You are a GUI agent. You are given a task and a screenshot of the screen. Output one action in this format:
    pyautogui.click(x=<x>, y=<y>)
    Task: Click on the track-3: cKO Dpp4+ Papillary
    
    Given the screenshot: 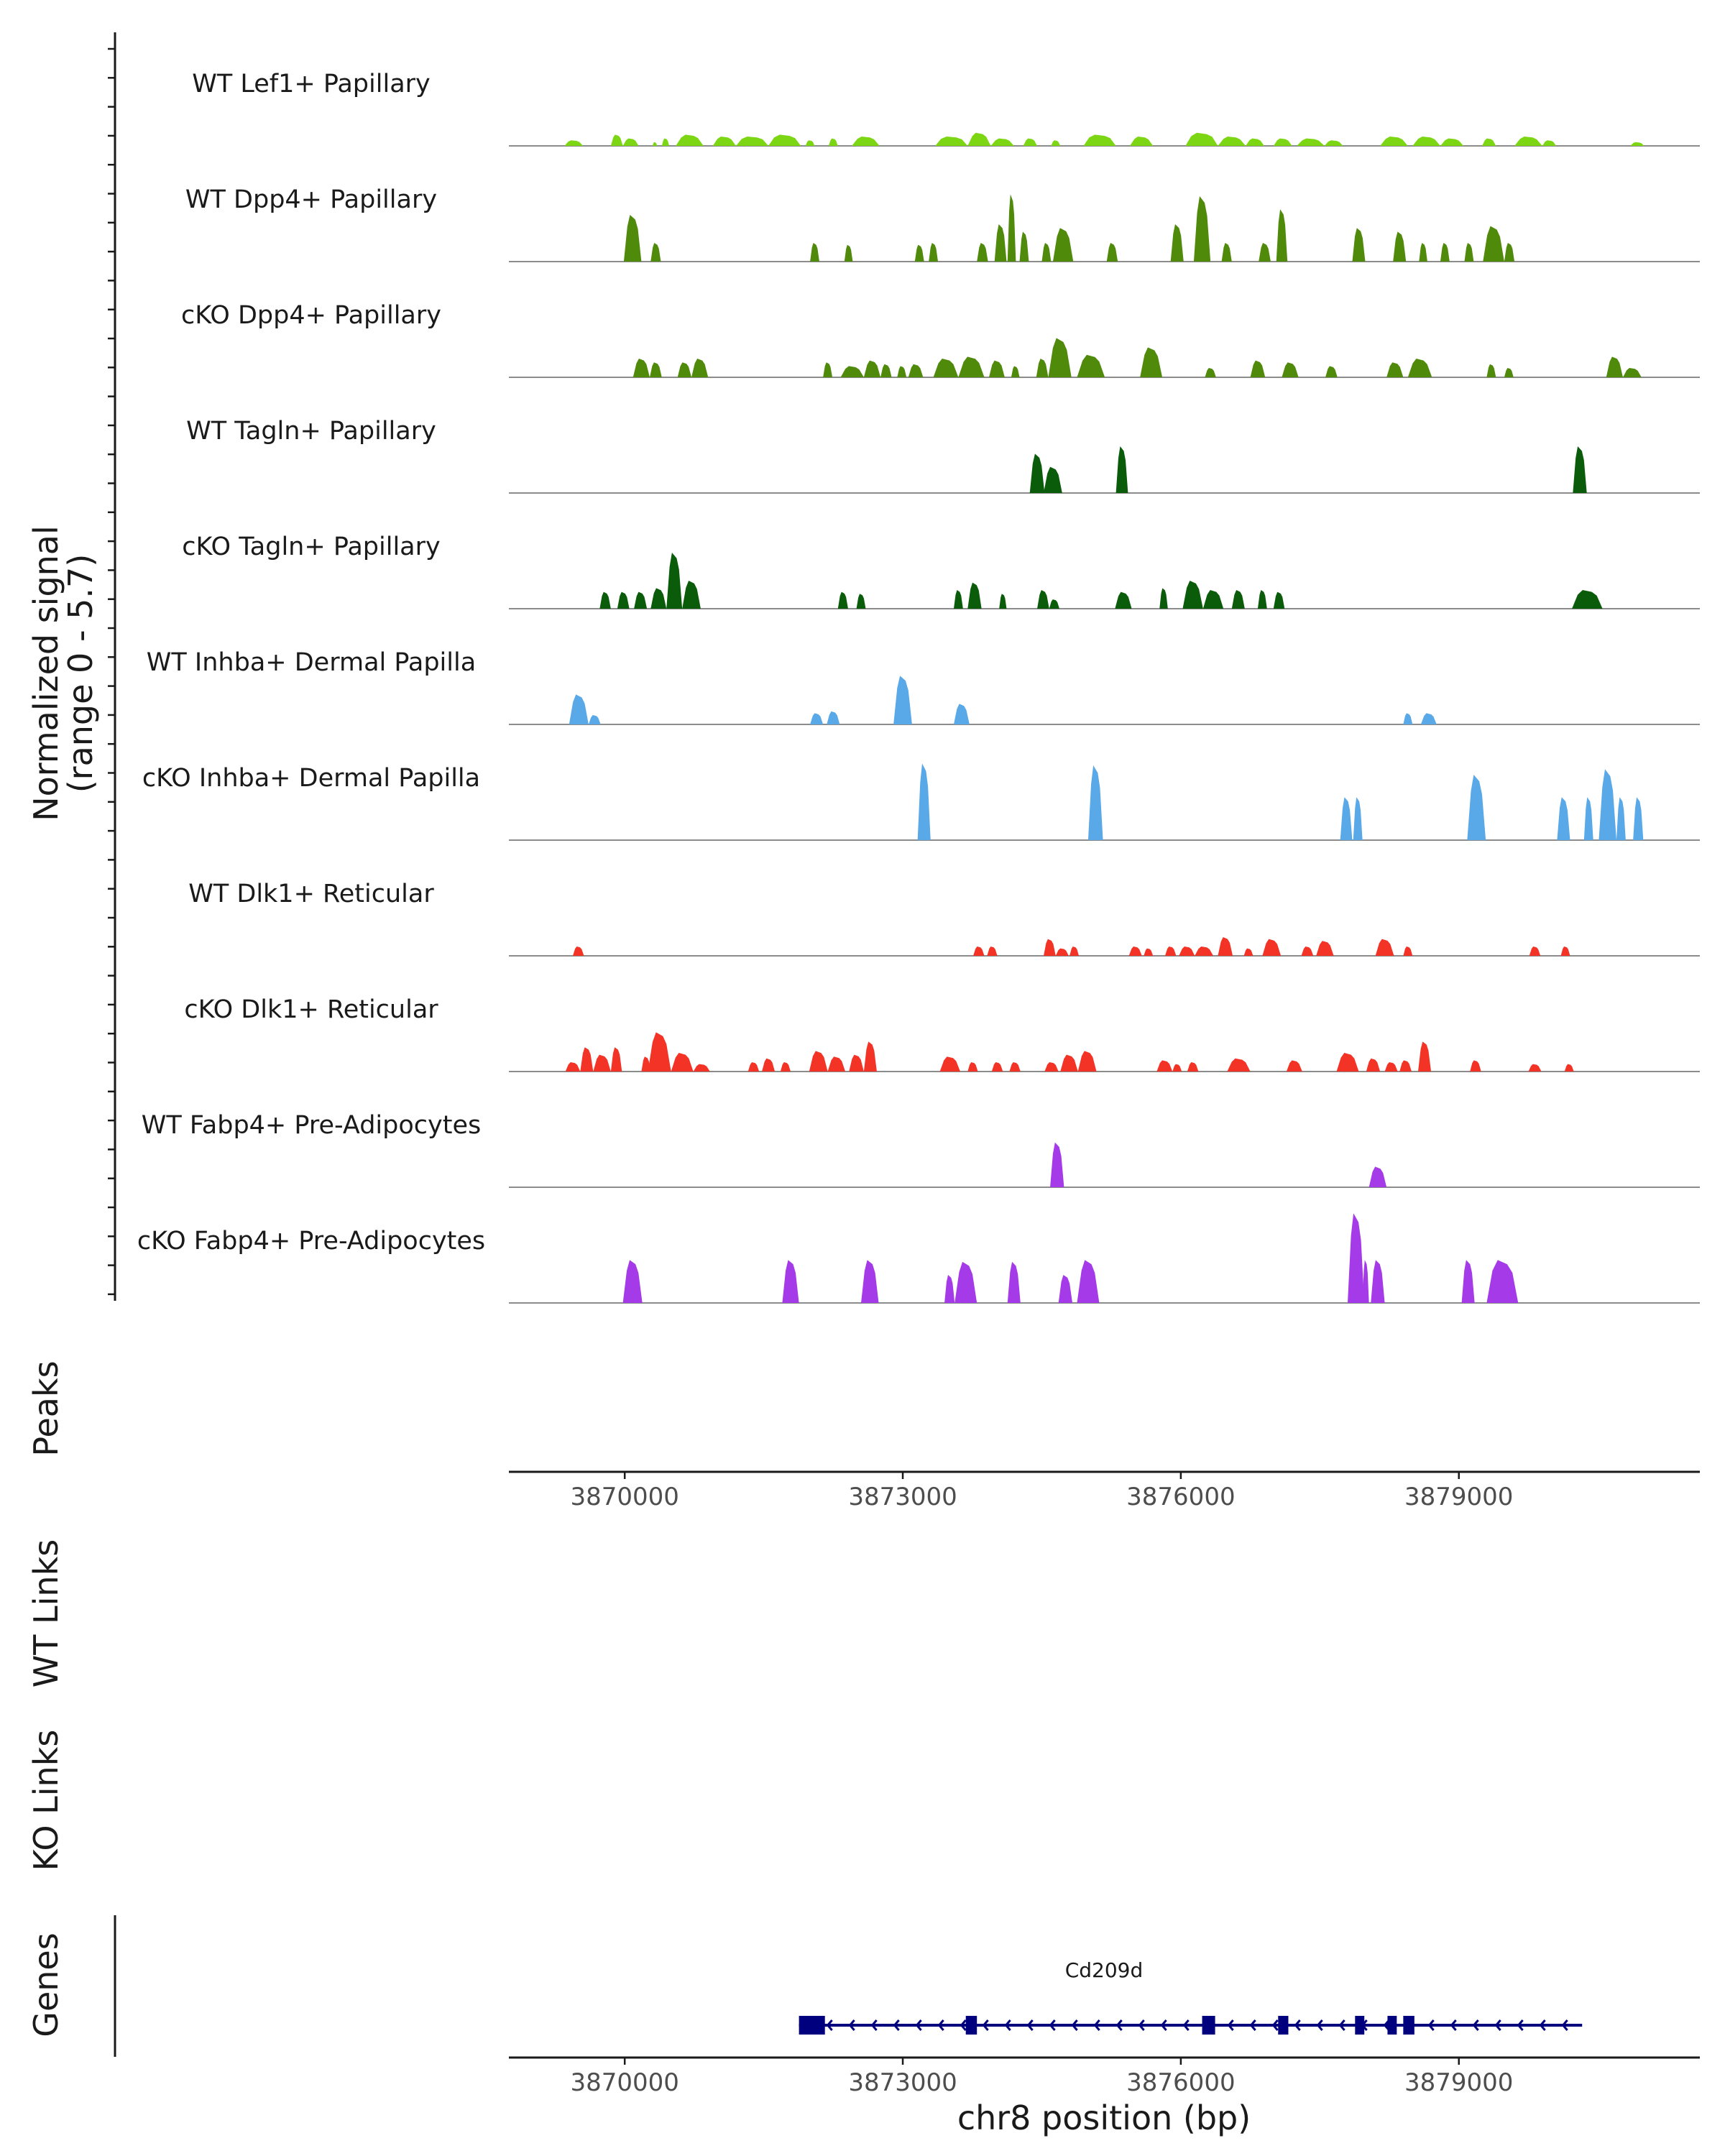 What is the action you would take?
    pyautogui.click(x=940, y=339)
    